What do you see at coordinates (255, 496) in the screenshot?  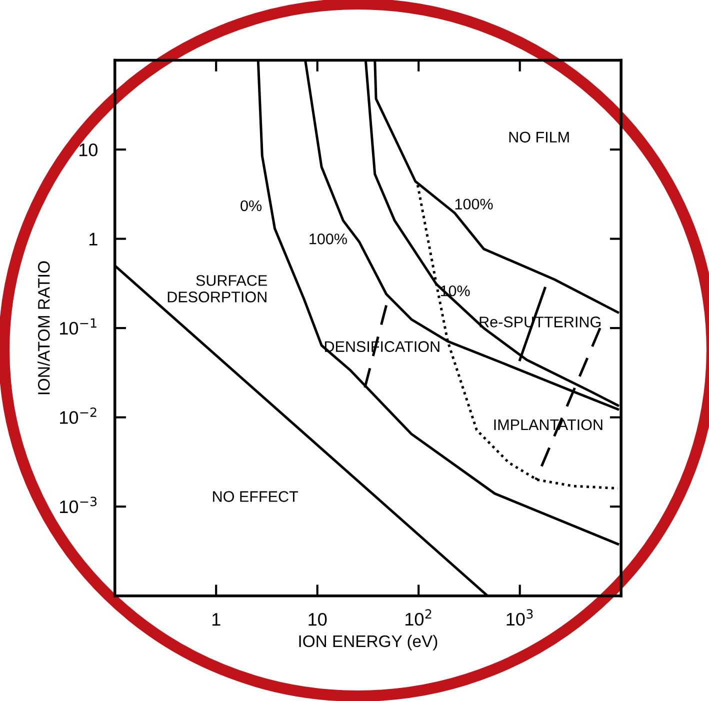 I see `annotation: NO EFFECT` at bounding box center [255, 496].